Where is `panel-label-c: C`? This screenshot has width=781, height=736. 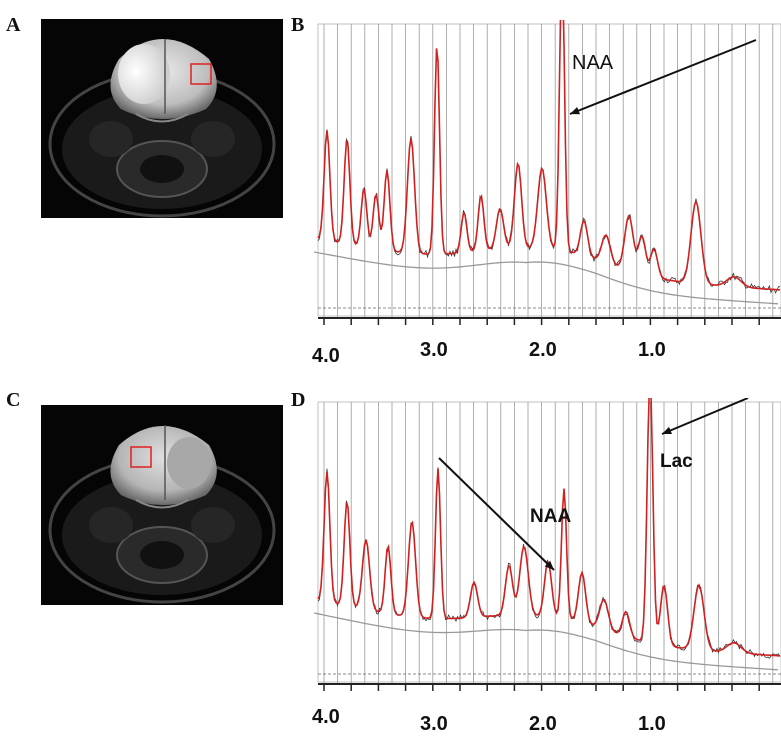
panel-label-c: C is located at coordinates (13, 400).